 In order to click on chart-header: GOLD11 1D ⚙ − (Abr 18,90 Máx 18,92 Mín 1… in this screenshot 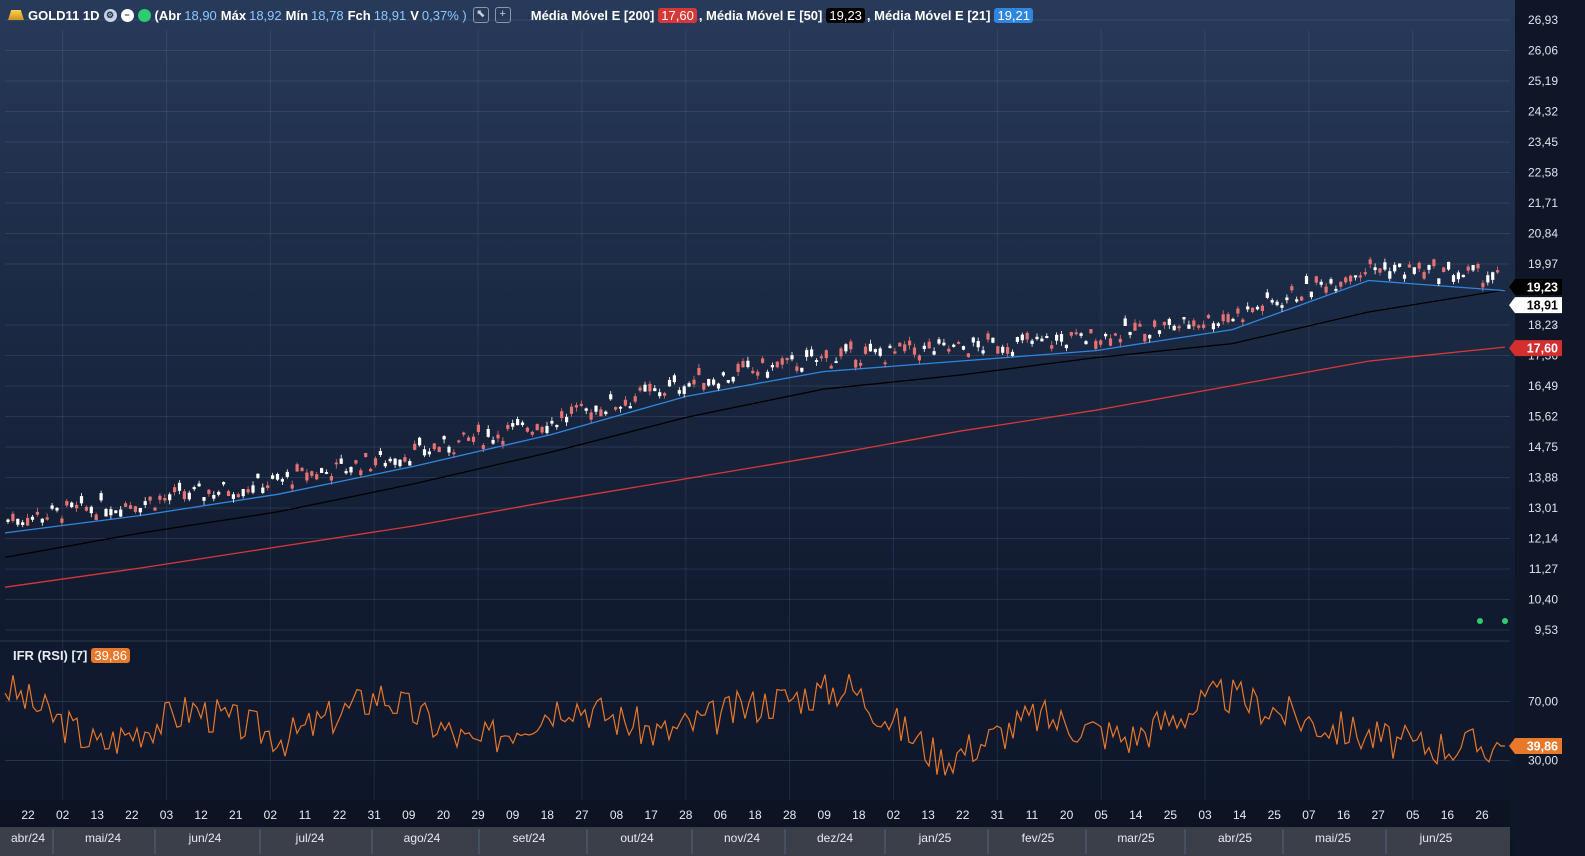, I will do `click(521, 15)`.